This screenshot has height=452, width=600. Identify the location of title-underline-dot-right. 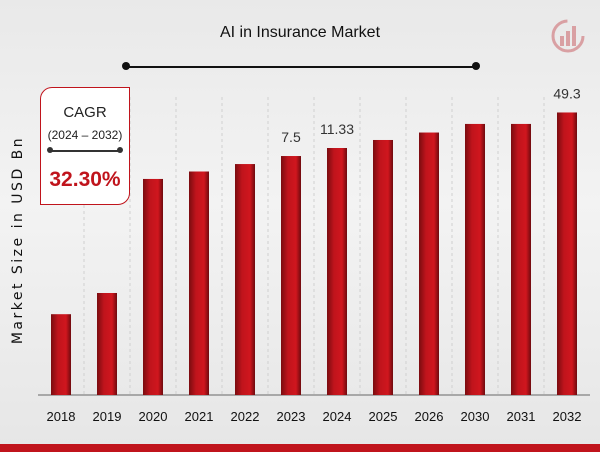
(476, 66).